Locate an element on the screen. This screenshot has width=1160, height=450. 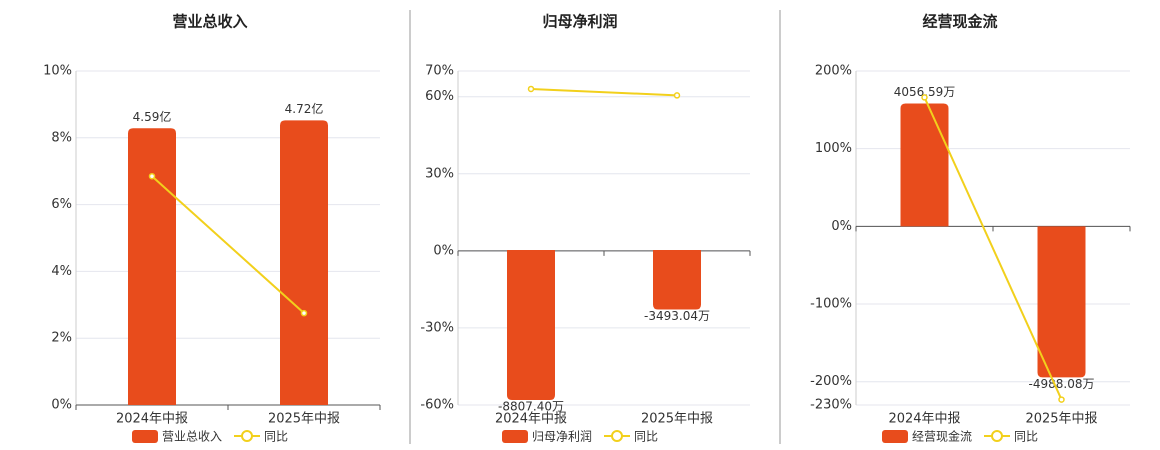
legend-label: 经营现金流 is located at coordinates (942, 436).